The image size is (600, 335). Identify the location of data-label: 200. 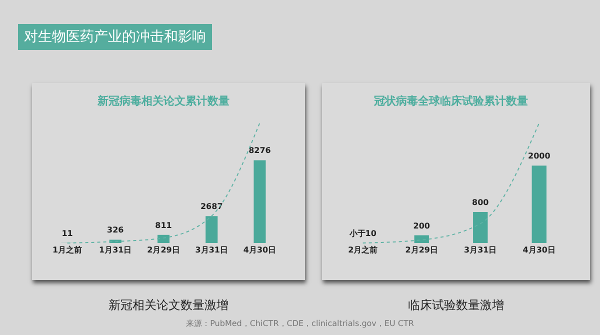
(421, 225).